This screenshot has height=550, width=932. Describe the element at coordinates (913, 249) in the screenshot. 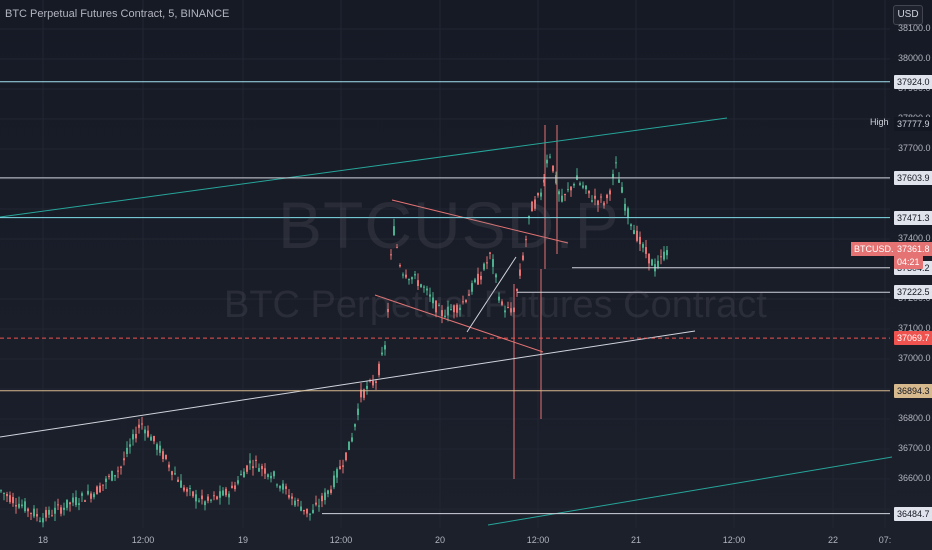

I see `last-price-value: 37361.8` at that location.